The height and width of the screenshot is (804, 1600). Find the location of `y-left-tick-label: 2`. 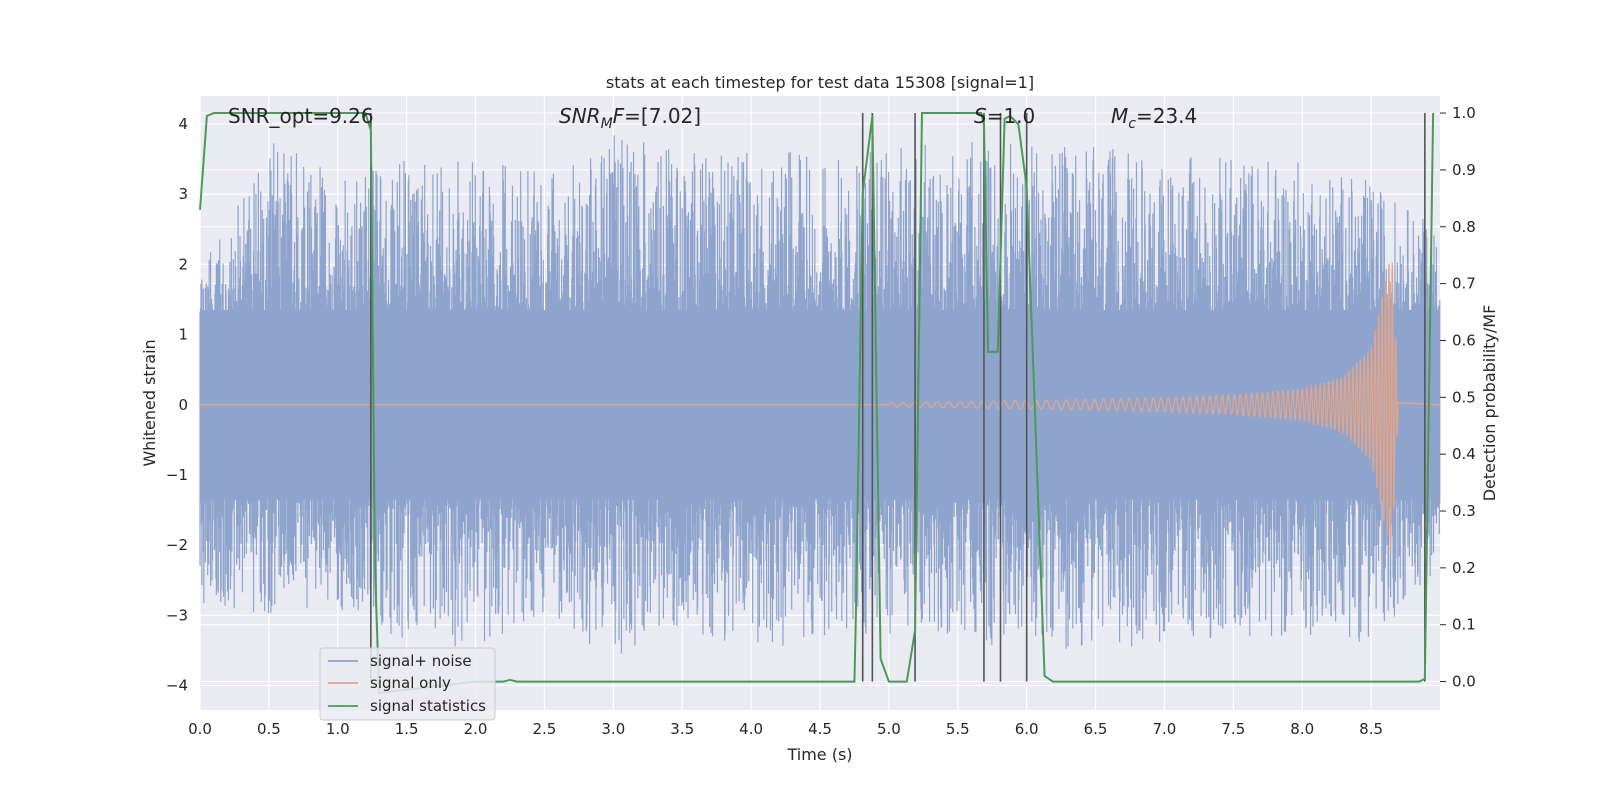

y-left-tick-label: 2 is located at coordinates (183, 264).